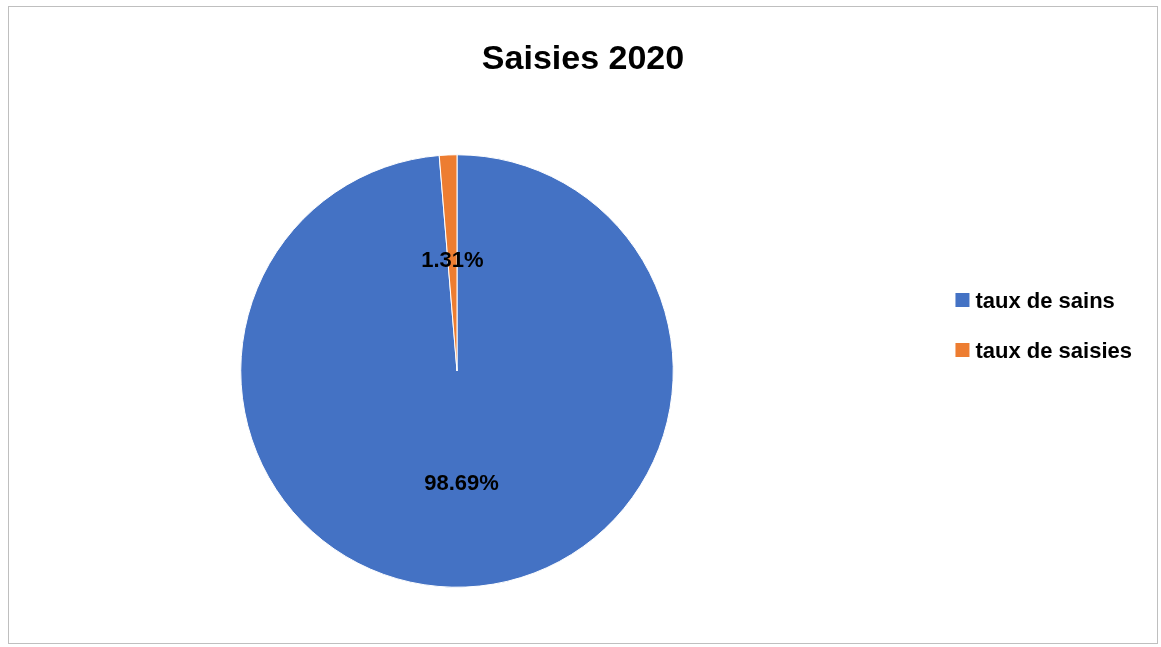  I want to click on legend-label: taux de sains, so click(1045, 300).